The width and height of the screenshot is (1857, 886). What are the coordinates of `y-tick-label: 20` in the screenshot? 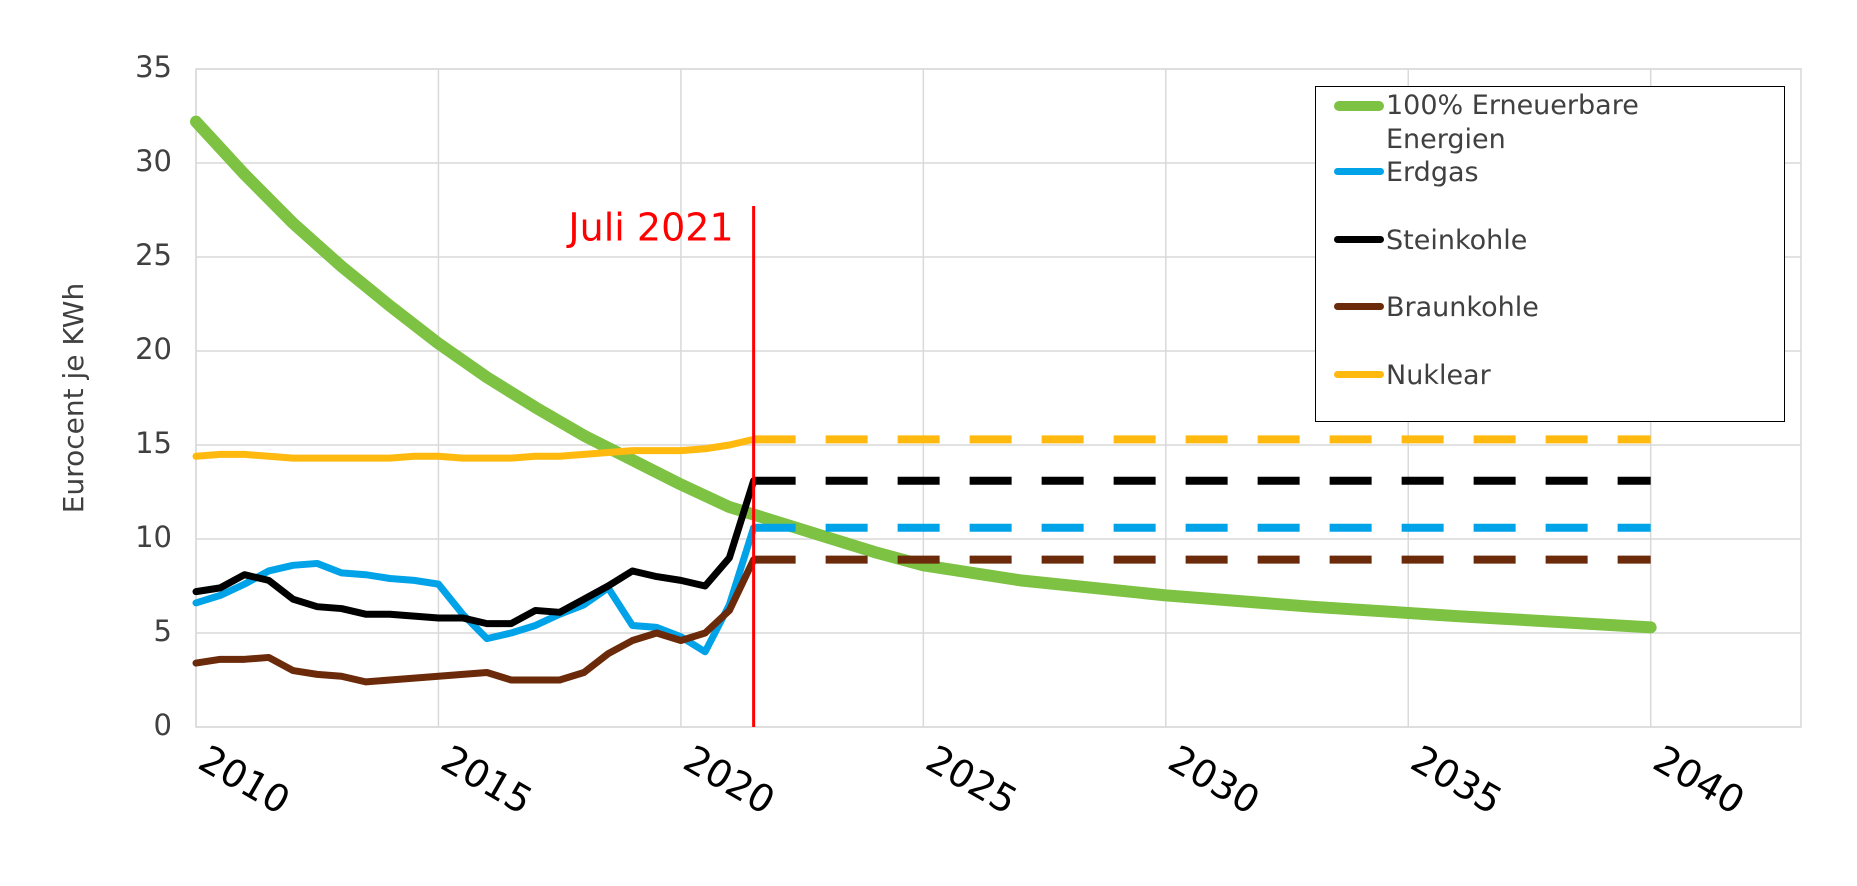 It's located at (153, 349).